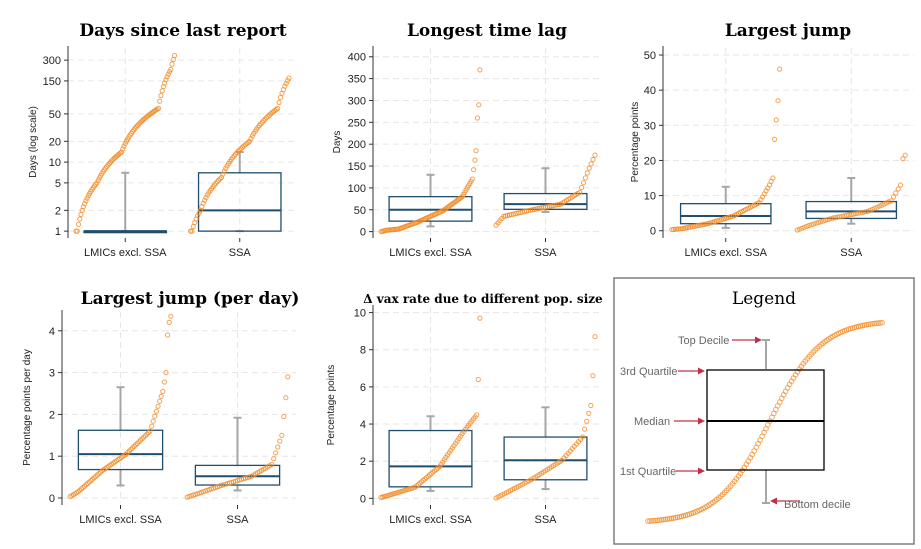 This screenshot has height=549, width=921. I want to click on box-iqr, so click(430, 458).